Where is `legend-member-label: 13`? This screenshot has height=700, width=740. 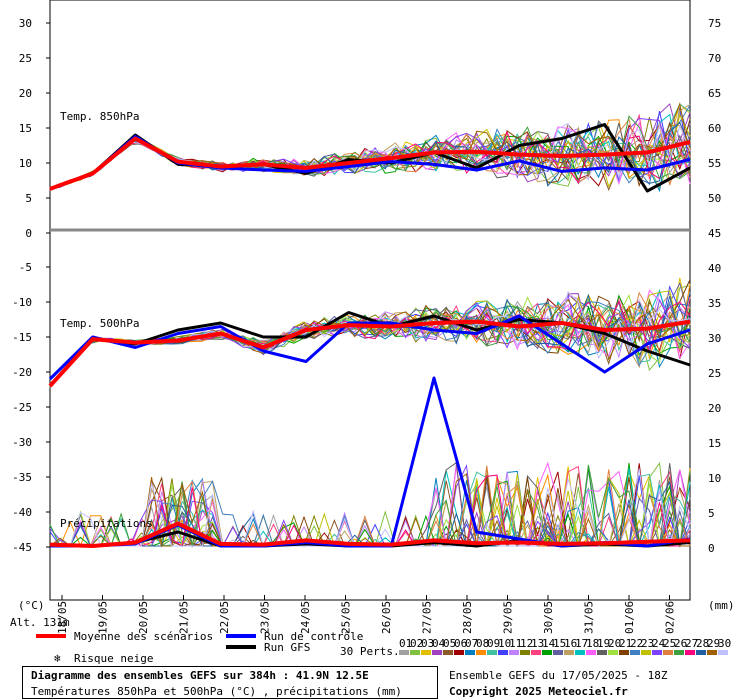
legend-member-label: 13 is located at coordinates (537, 643).